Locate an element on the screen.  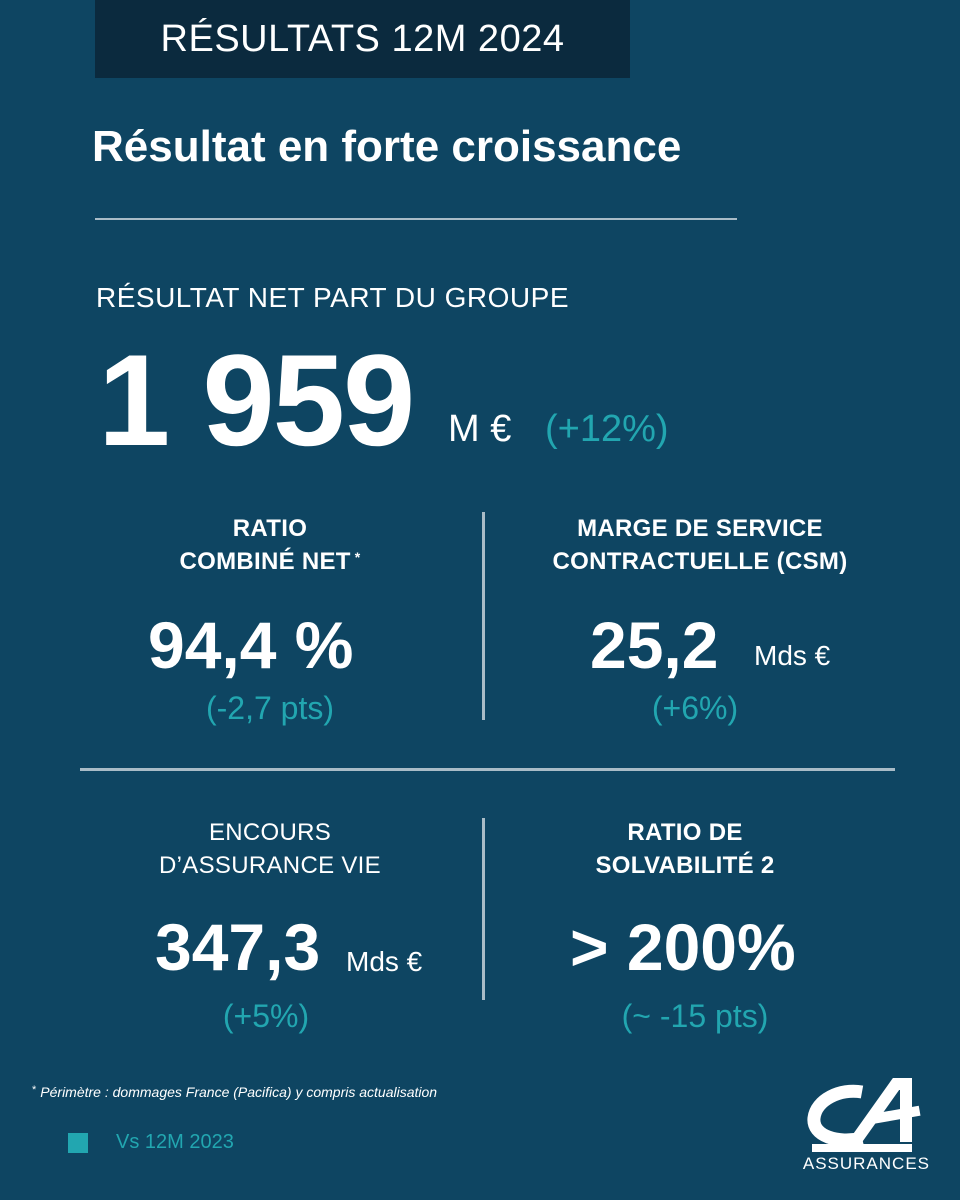
main-kpi-unit: M € is located at coordinates (480, 429).